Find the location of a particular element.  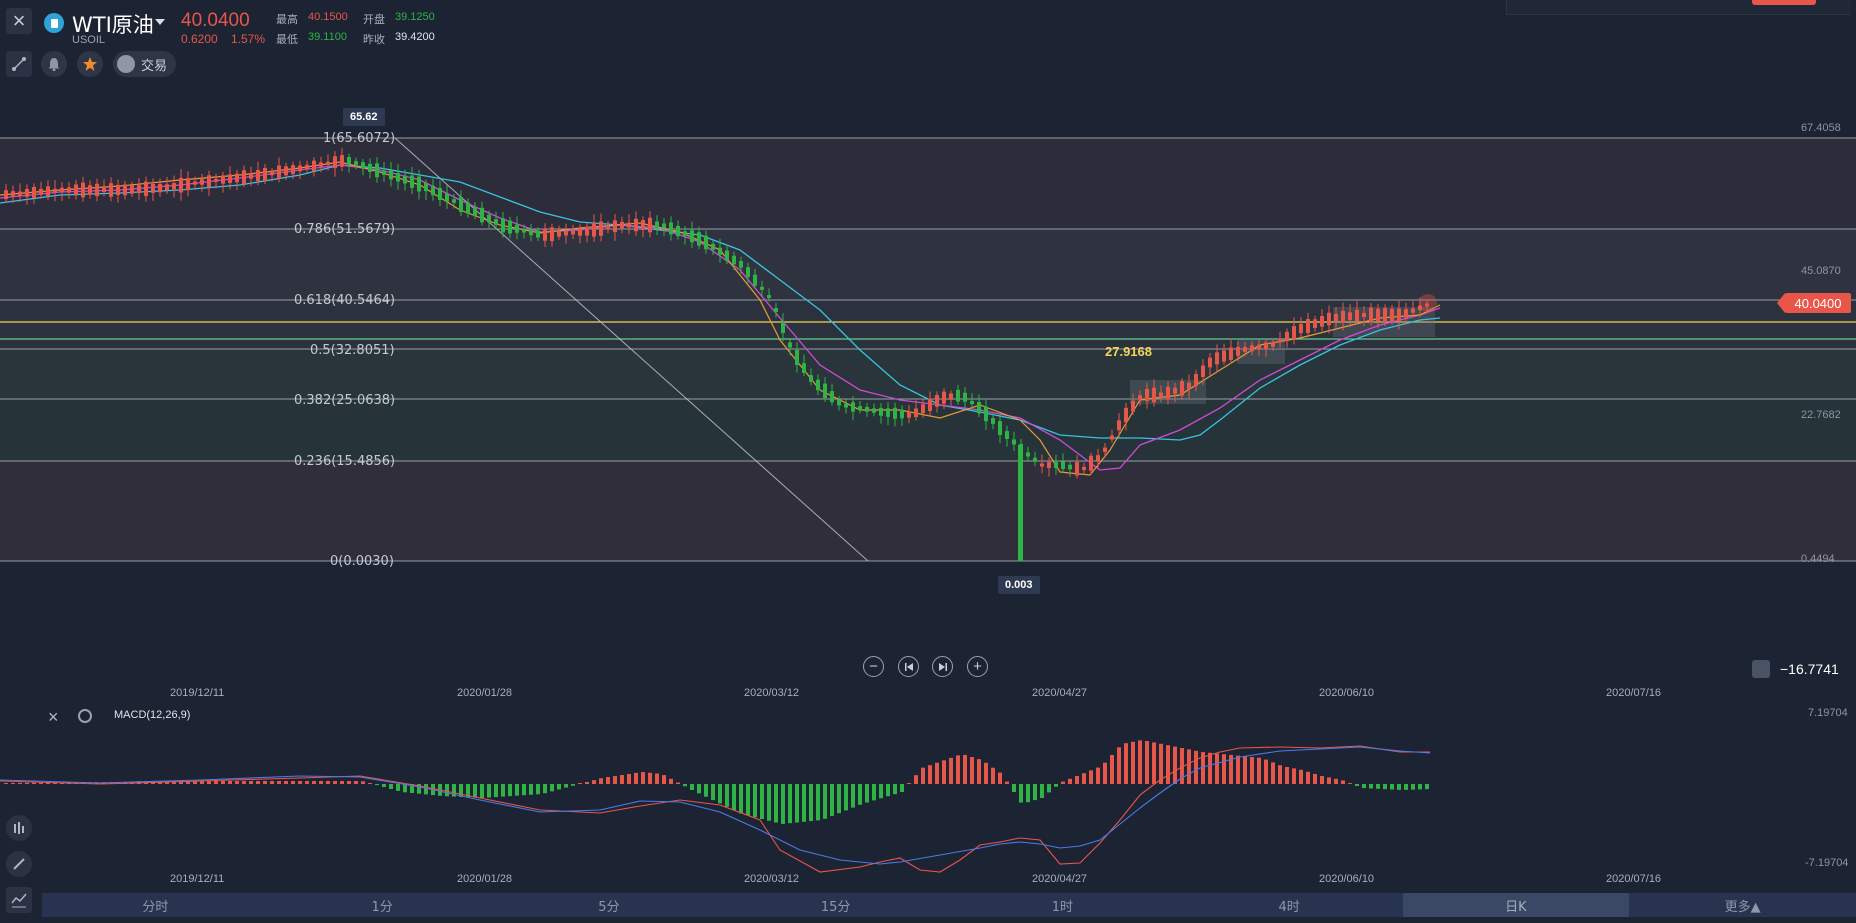

range-box is located at coordinates (1261, 352).